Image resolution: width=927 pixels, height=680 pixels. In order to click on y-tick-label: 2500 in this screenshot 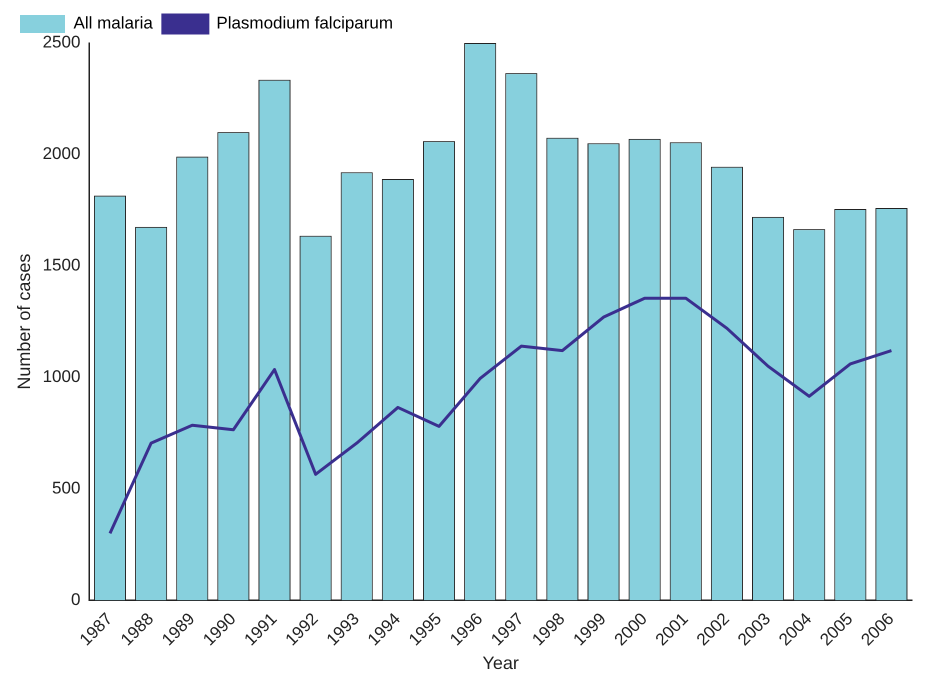, I will do `click(61, 42)`.